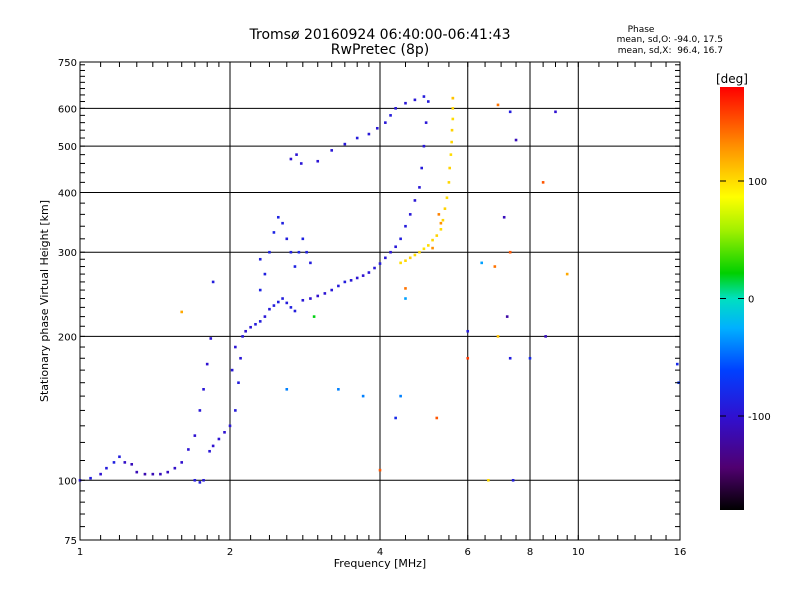 Image resolution: width=800 pixels, height=600 pixels. I want to click on x-tick-label: 10, so click(578, 552).